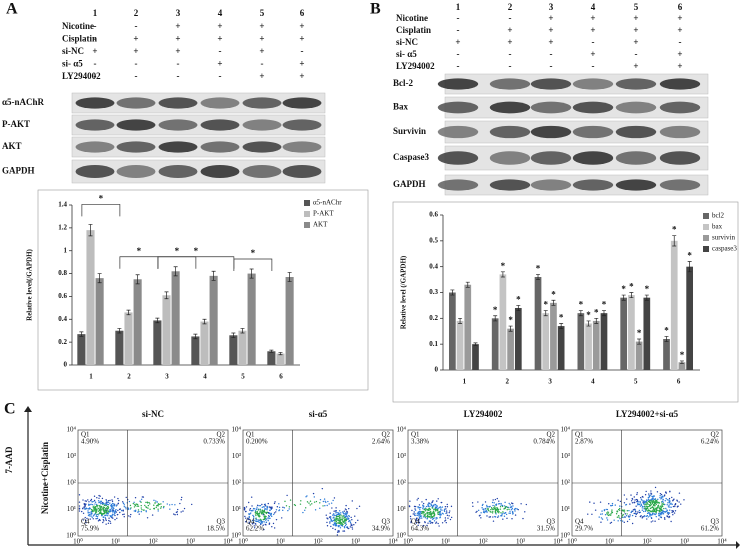 The width and height of the screenshot is (740, 549). Describe the element at coordinates (593, 42) in the screenshot. I see `treatment-sign: -` at that location.